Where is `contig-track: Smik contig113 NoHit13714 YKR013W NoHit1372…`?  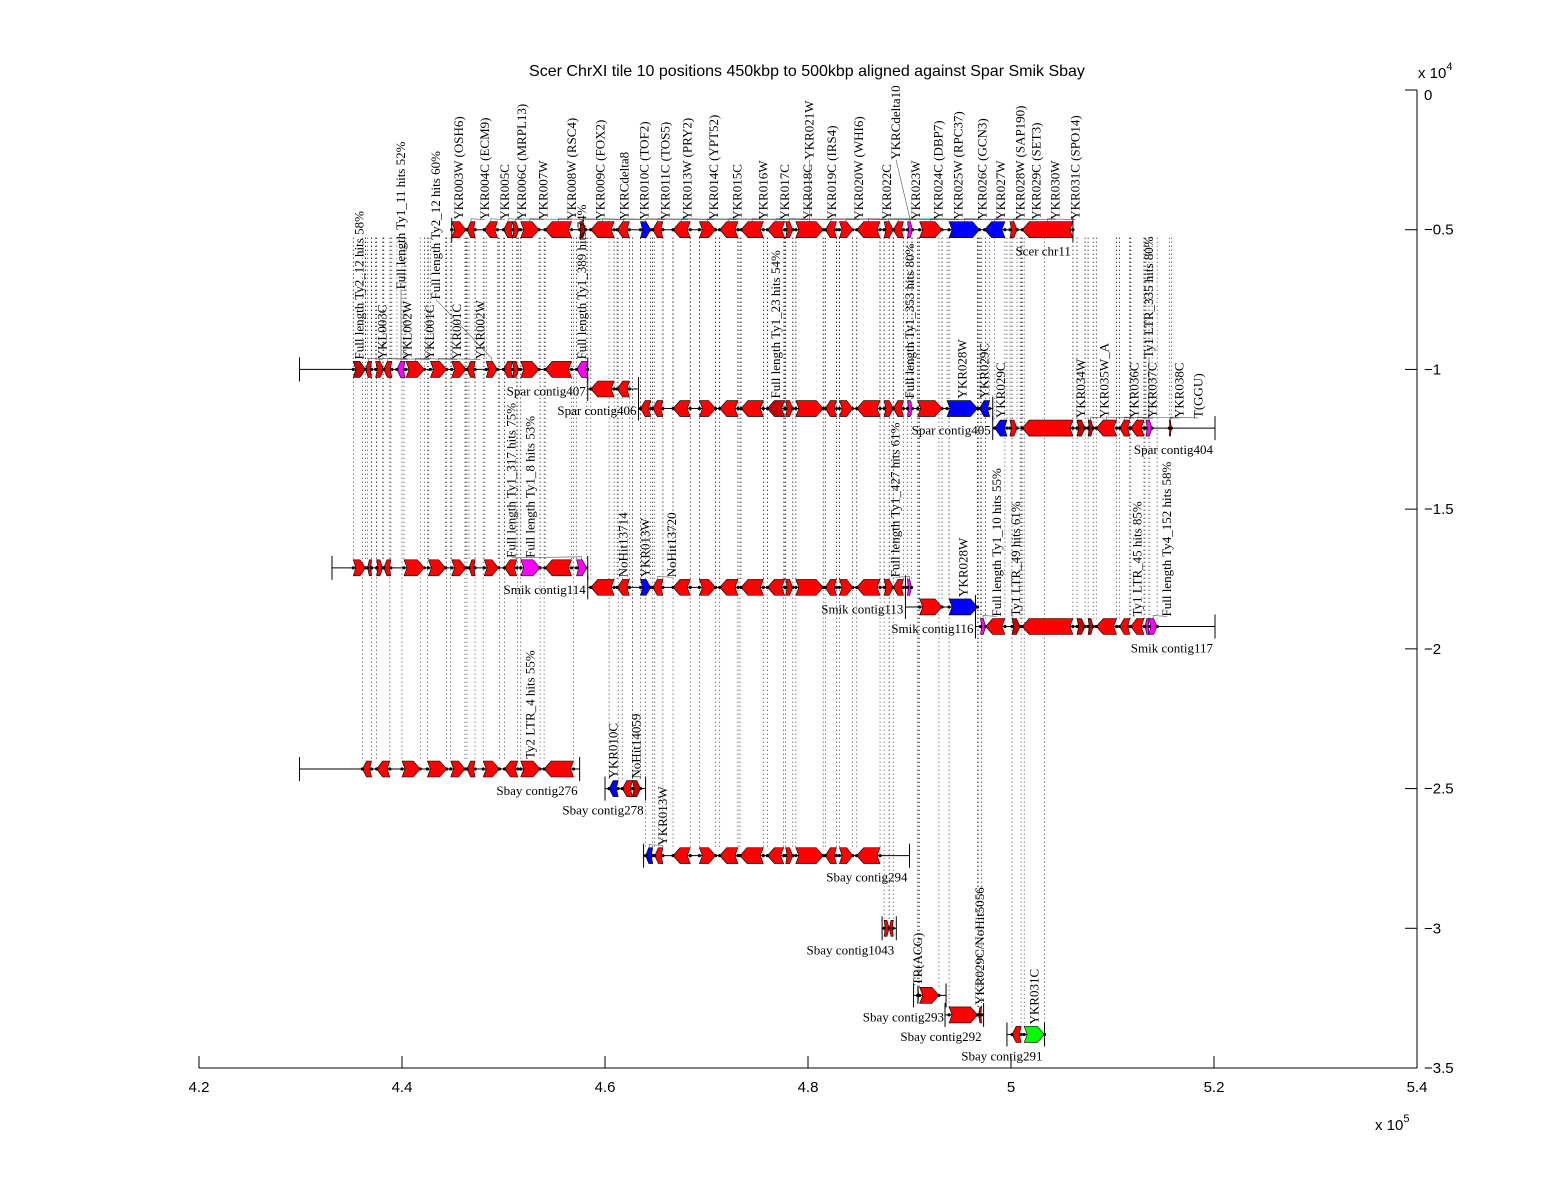 contig-track: Smik contig113 NoHit13714 YKR013W NoHit1372… is located at coordinates (750, 519).